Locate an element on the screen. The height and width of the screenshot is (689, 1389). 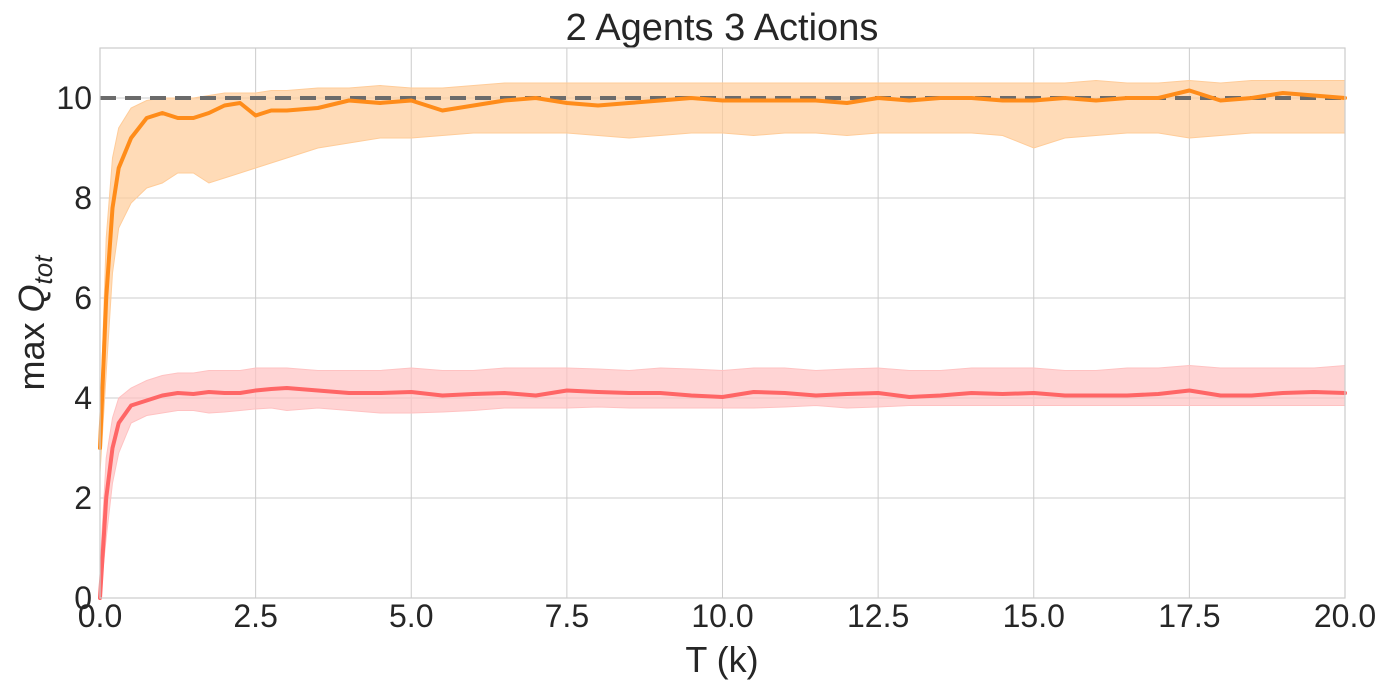
y-tick-labels: 0 2 4 6 8 10 is located at coordinates (74, 348).